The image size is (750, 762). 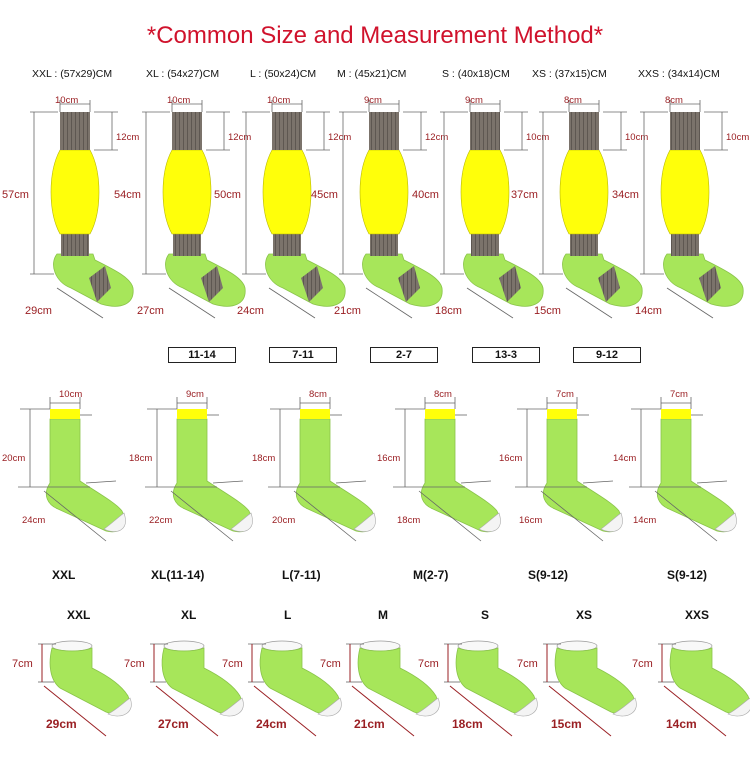 What do you see at coordinates (404, 355) in the screenshot?
I see `size-tile: 2-7` at bounding box center [404, 355].